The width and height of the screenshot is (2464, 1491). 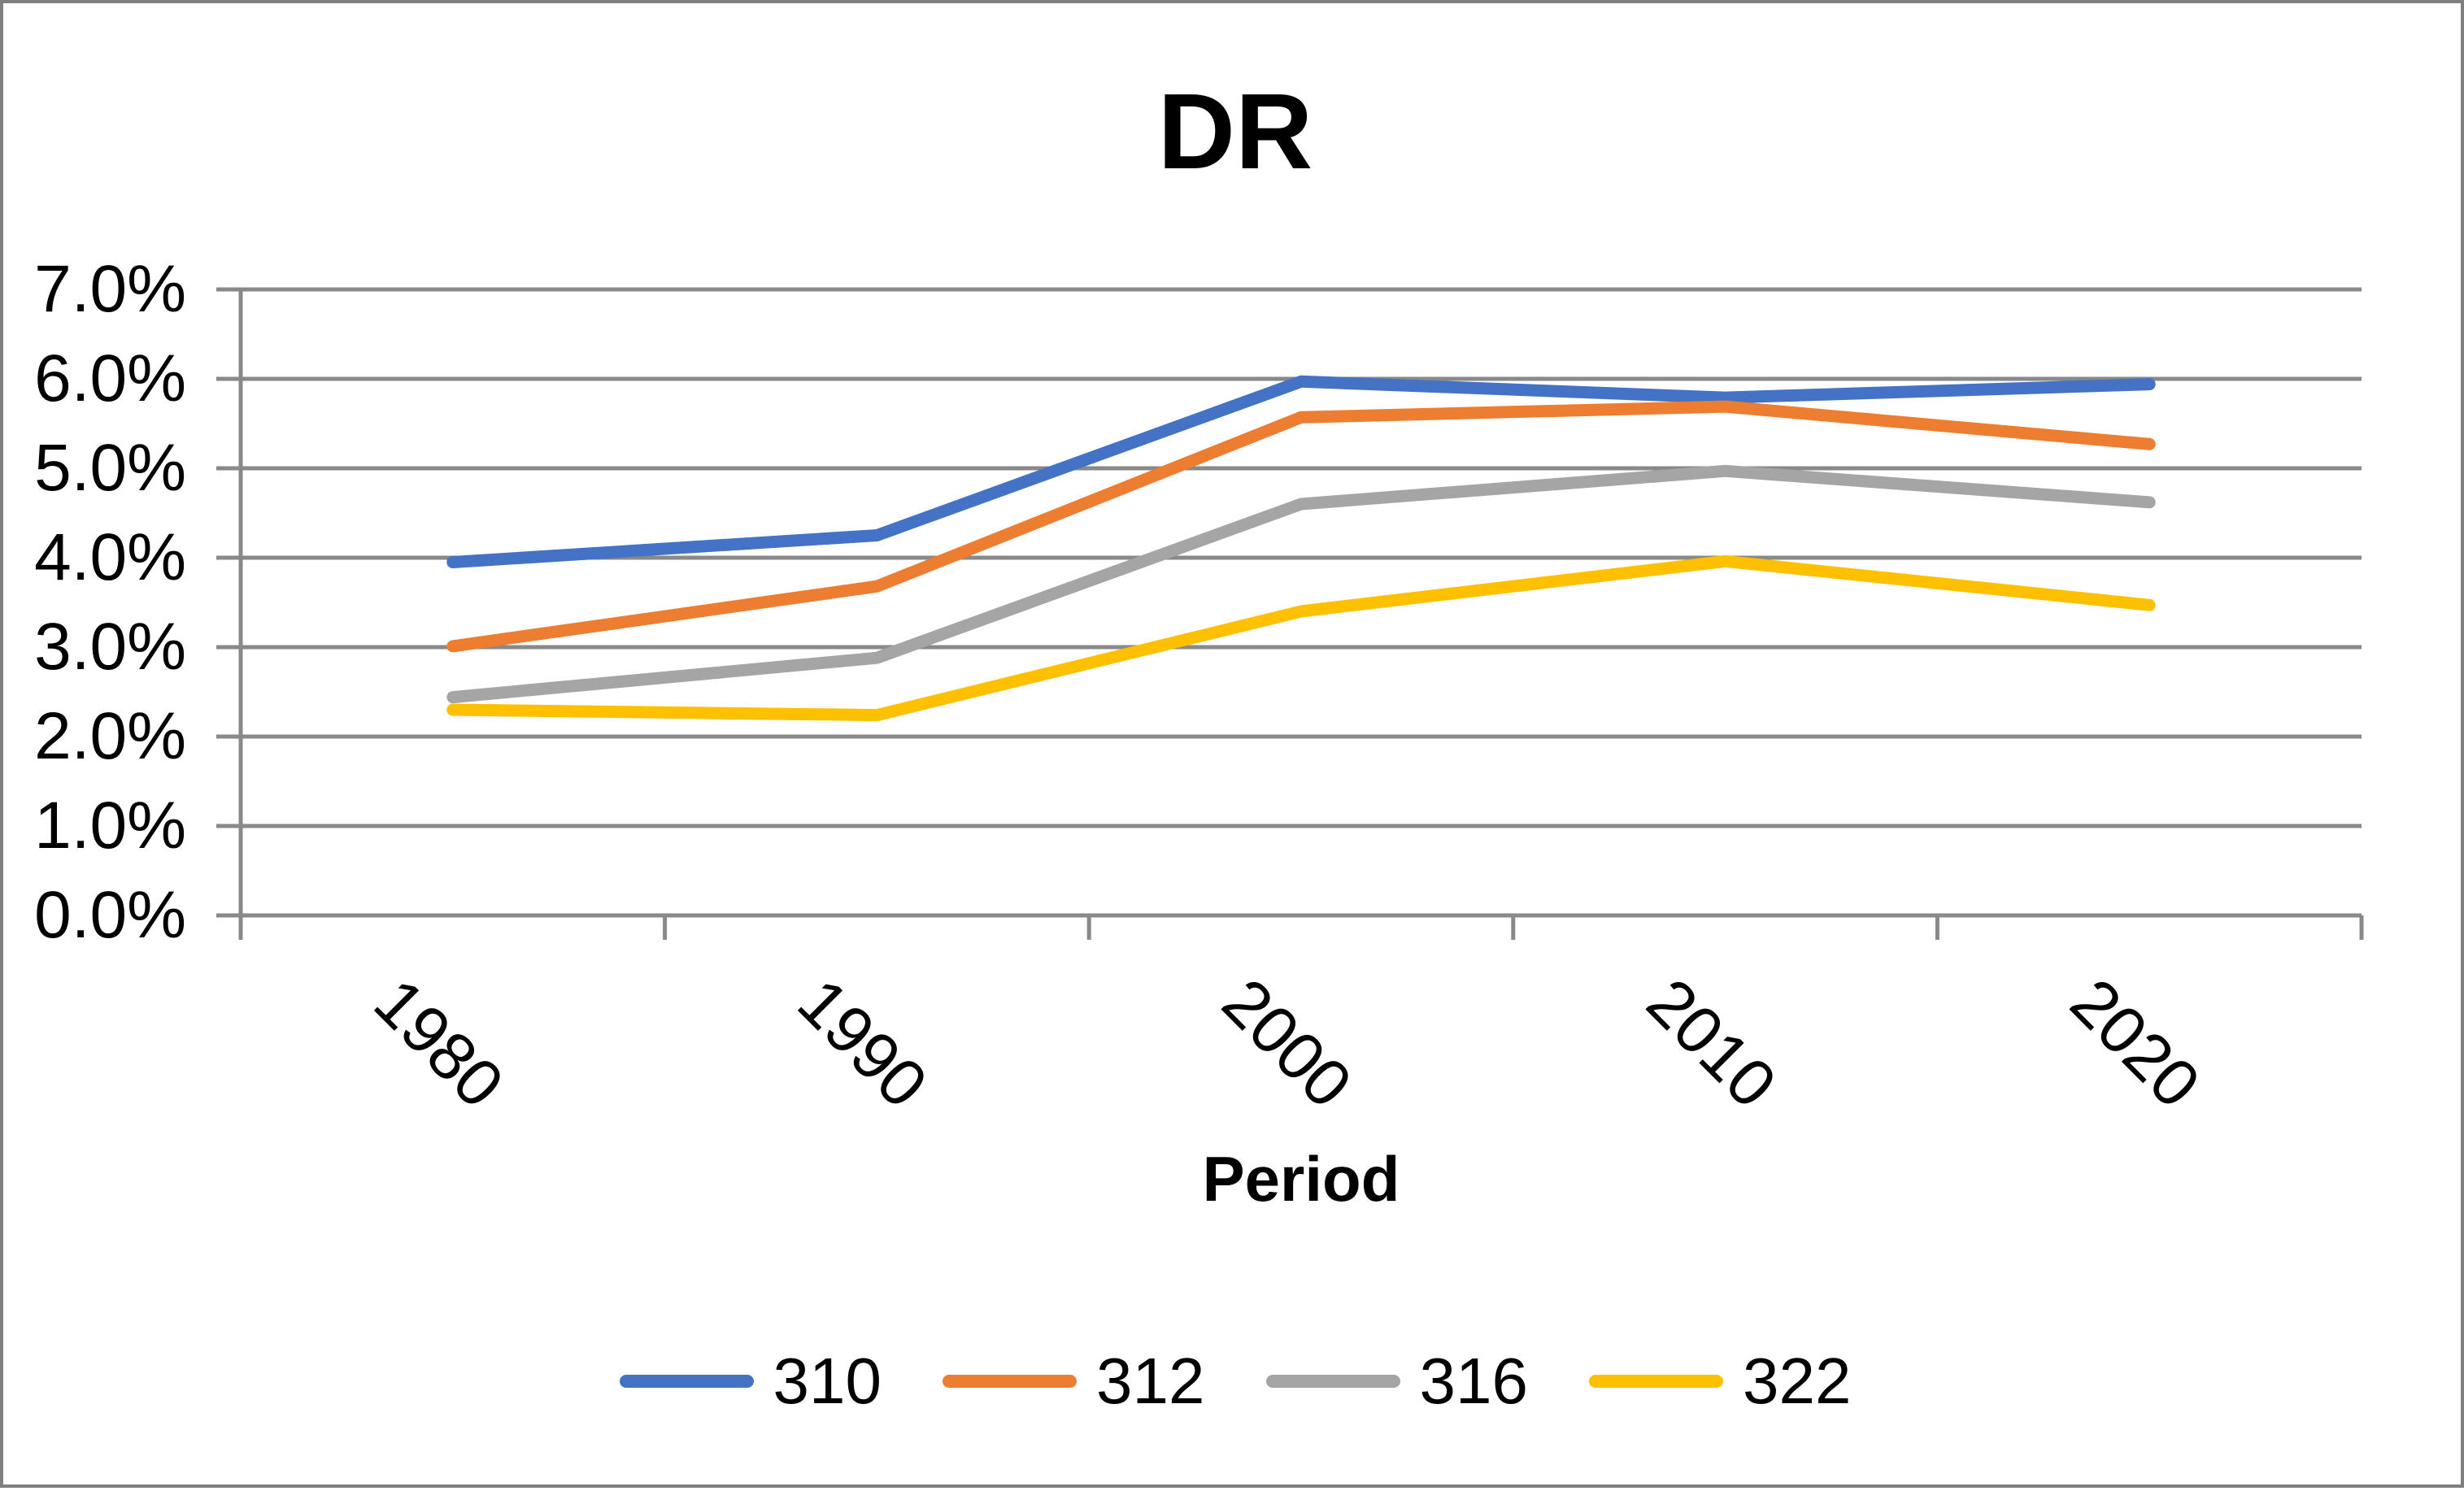 What do you see at coordinates (110, 289) in the screenshot?
I see `y-axis-tick-label: 7.0%` at bounding box center [110, 289].